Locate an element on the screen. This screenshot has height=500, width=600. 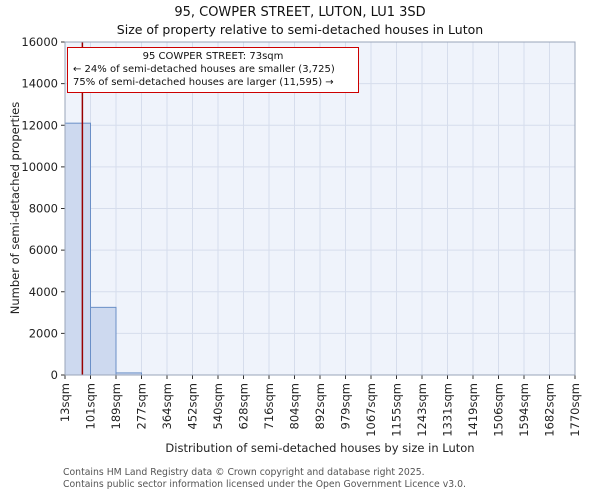
x-tick-label: 1419sqm is located at coordinates (473, 410).